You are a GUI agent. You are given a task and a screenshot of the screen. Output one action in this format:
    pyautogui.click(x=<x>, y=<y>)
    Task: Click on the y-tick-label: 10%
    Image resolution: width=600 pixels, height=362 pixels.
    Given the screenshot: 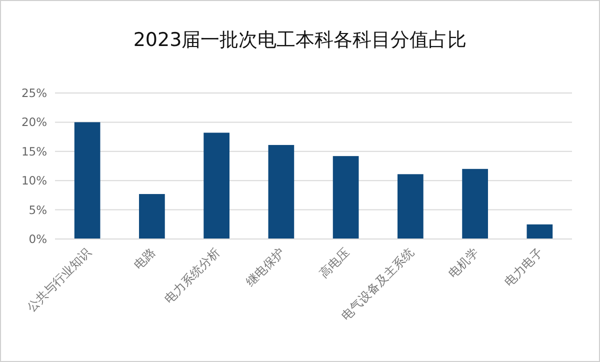 What is the action you would take?
    pyautogui.click(x=34, y=181)
    